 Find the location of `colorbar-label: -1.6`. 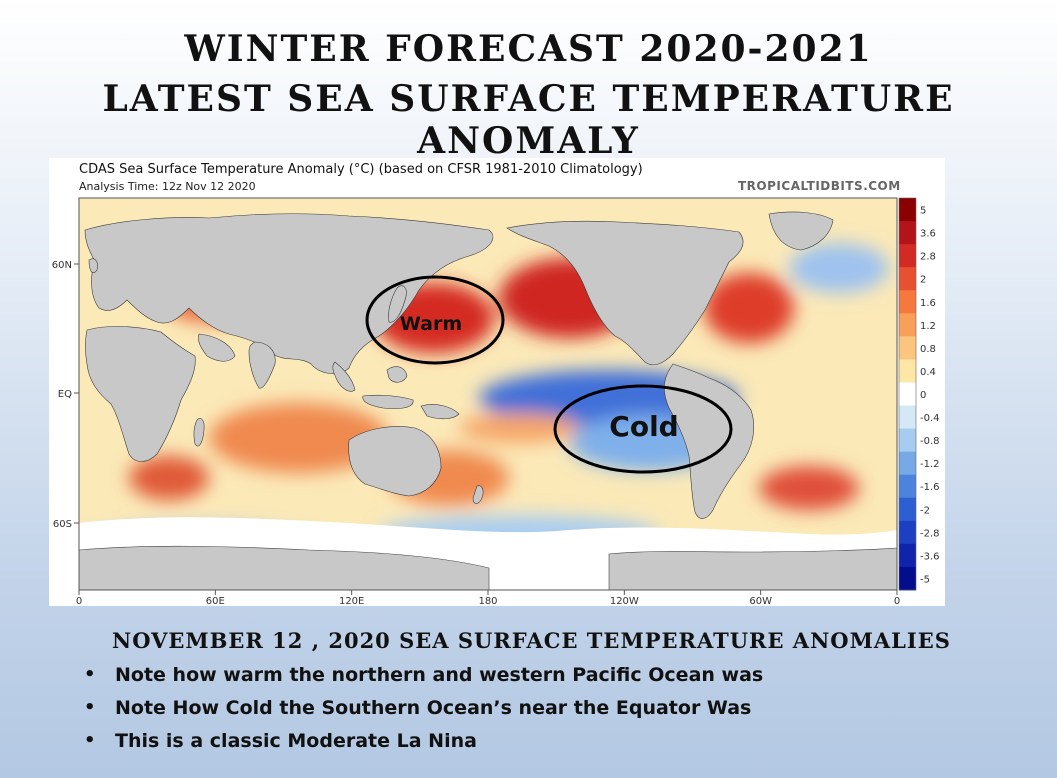

colorbar-label: -1.6 is located at coordinates (930, 487).